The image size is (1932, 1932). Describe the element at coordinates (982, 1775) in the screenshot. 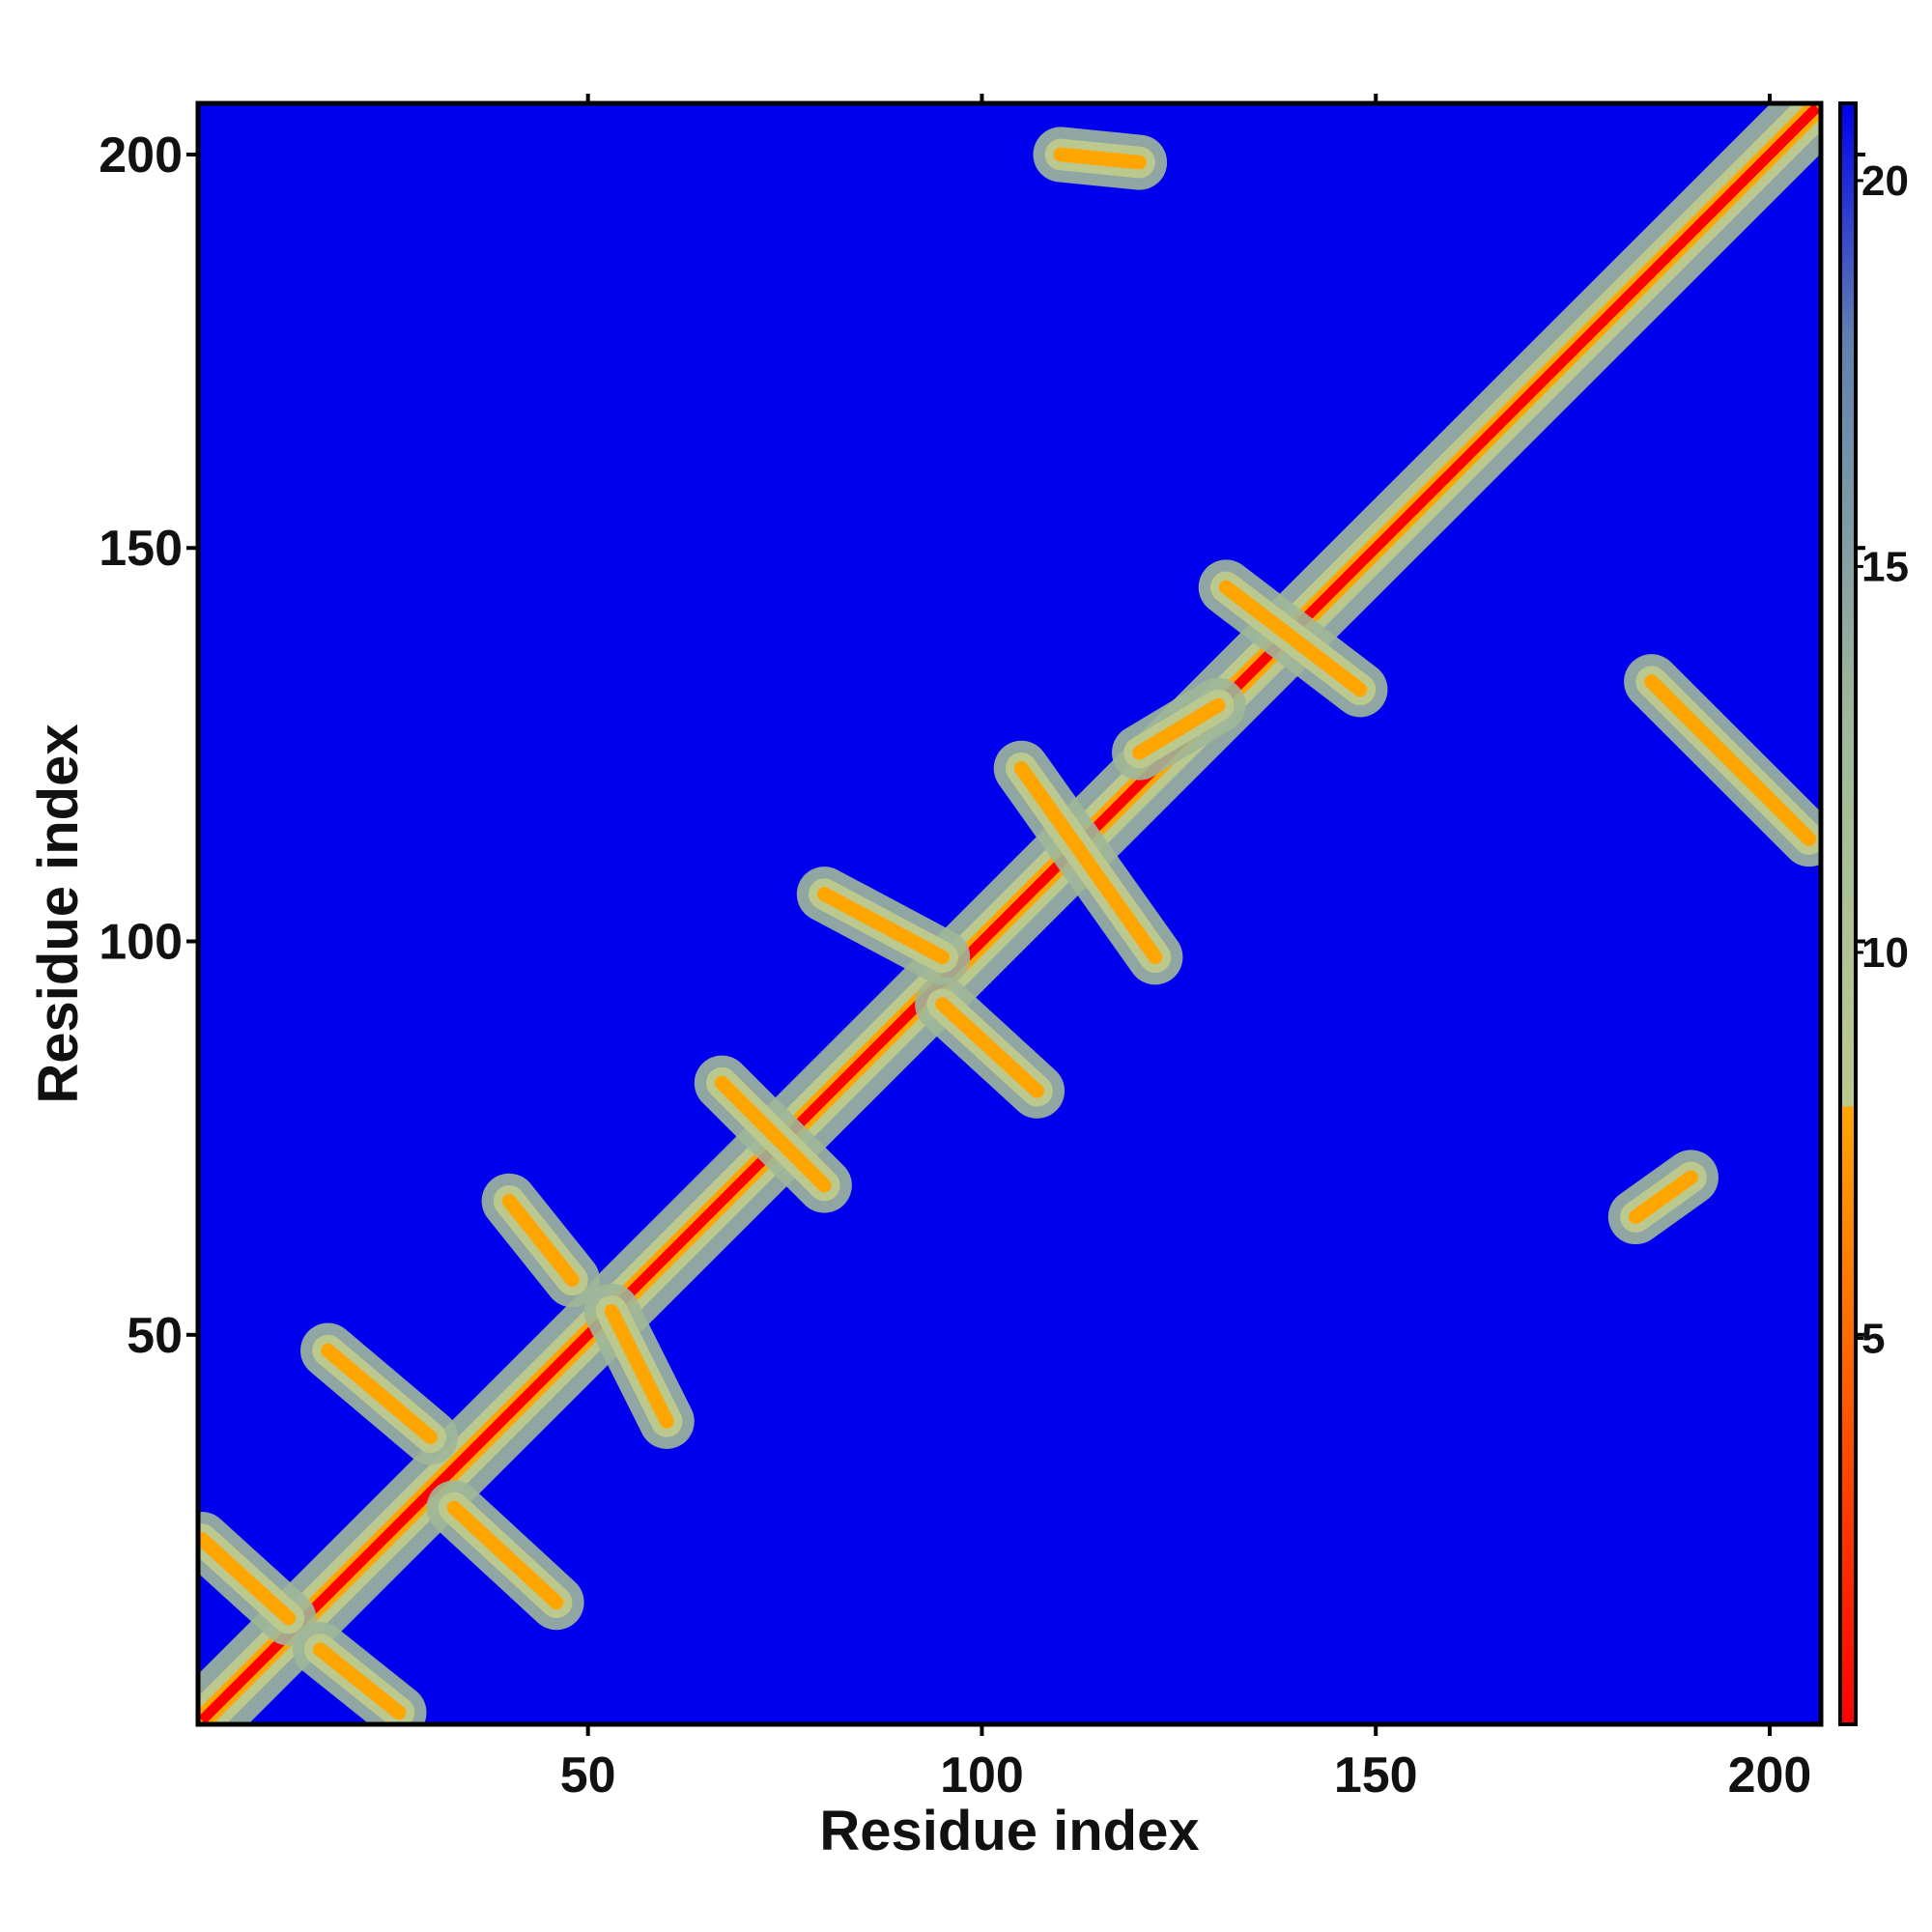

I see `x-tick-label: 100` at that location.